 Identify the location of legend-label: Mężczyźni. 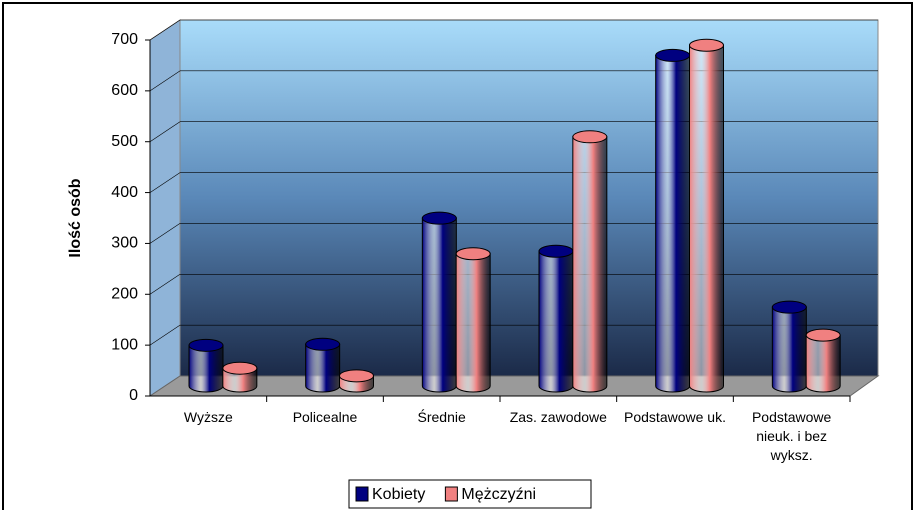
(498, 494).